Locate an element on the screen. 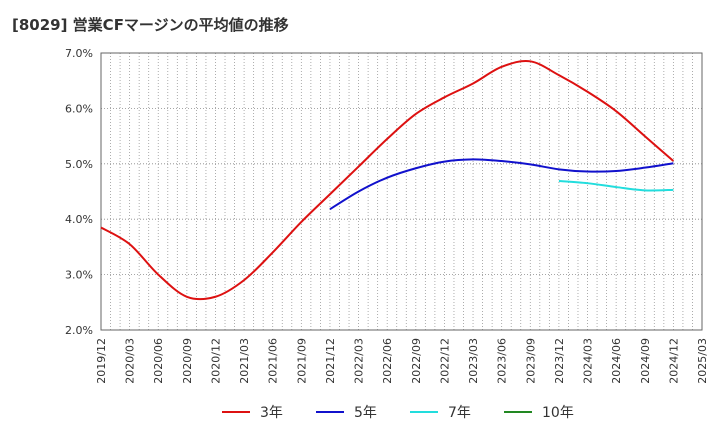  x-tick-label: 2021/03 is located at coordinates (244, 361).